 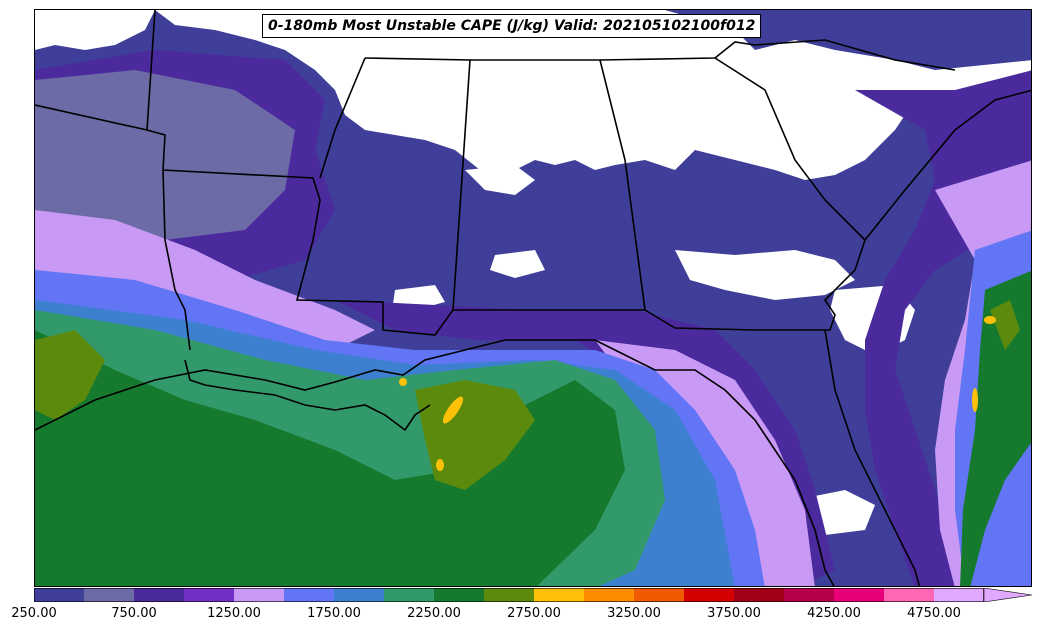 I want to click on colorbar-tick-label: 4250.00, so click(x=834, y=613).